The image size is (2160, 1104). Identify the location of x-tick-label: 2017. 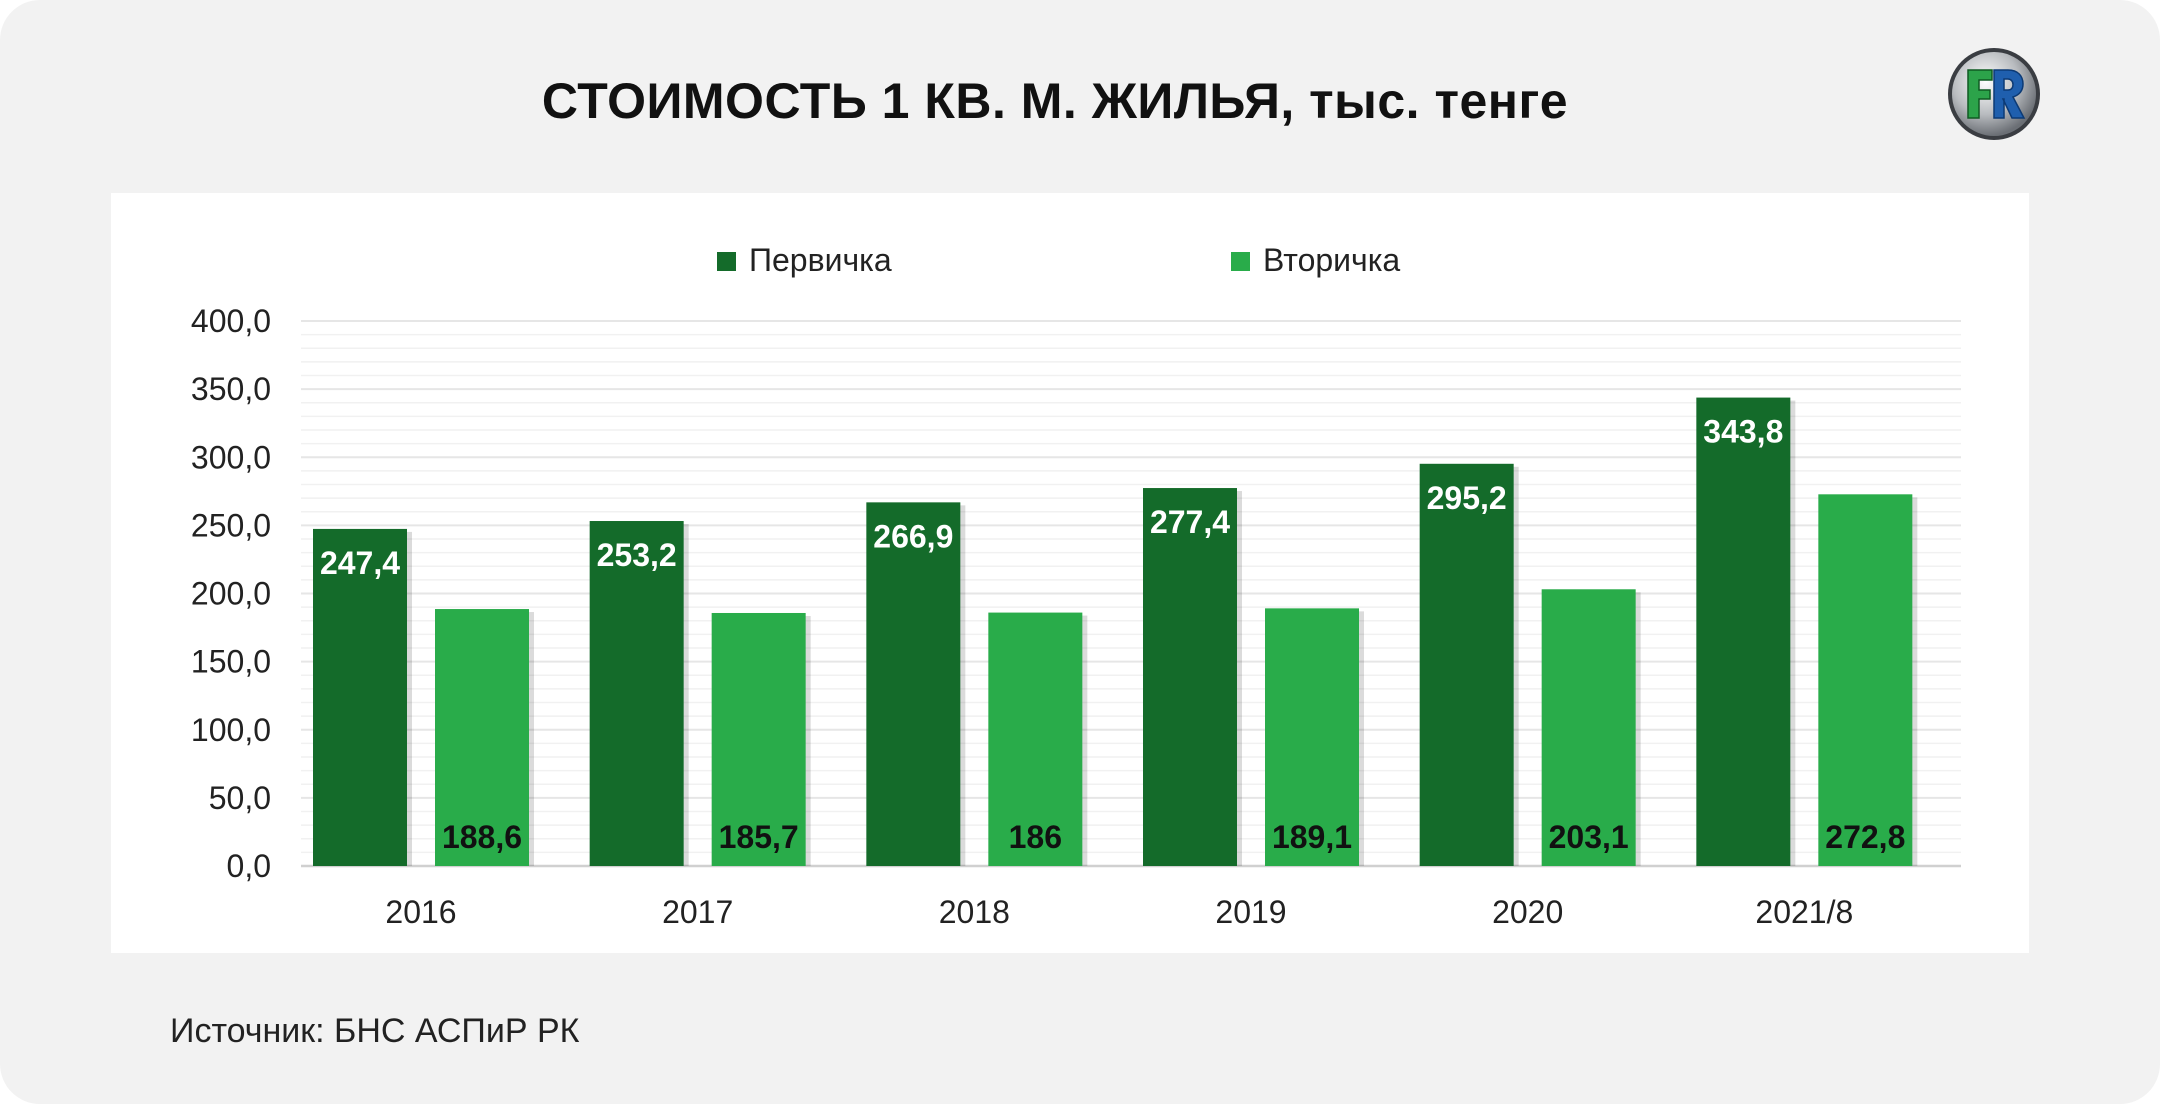
(697, 912).